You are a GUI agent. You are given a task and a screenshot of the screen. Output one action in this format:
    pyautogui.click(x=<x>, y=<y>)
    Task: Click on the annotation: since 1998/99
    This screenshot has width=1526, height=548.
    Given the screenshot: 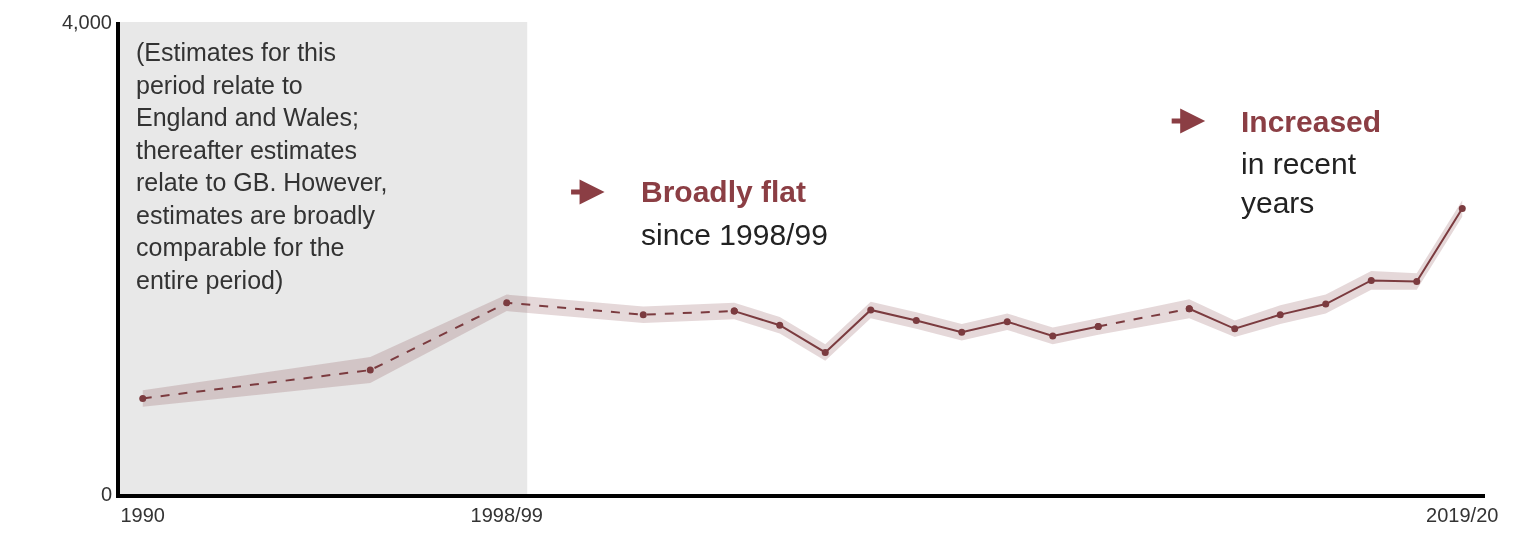 What is the action you would take?
    pyautogui.click(x=734, y=234)
    